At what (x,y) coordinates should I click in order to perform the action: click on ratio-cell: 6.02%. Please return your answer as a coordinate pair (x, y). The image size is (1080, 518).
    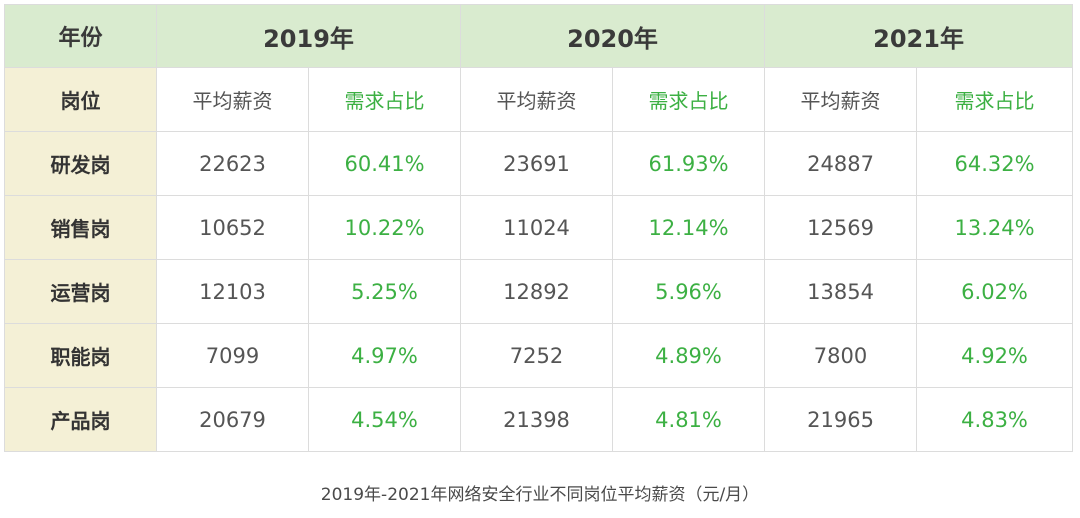
    Looking at the image, I should click on (995, 291).